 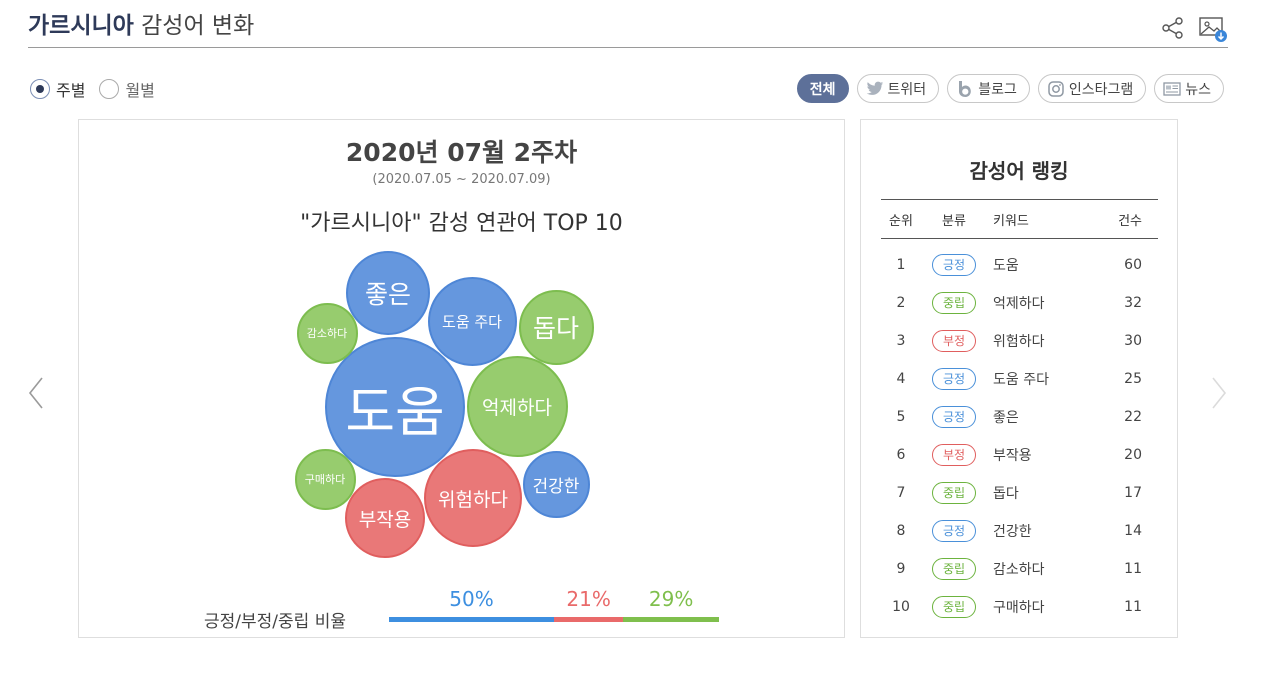 I want to click on radio-unchecked-indicator, so click(x=109, y=89).